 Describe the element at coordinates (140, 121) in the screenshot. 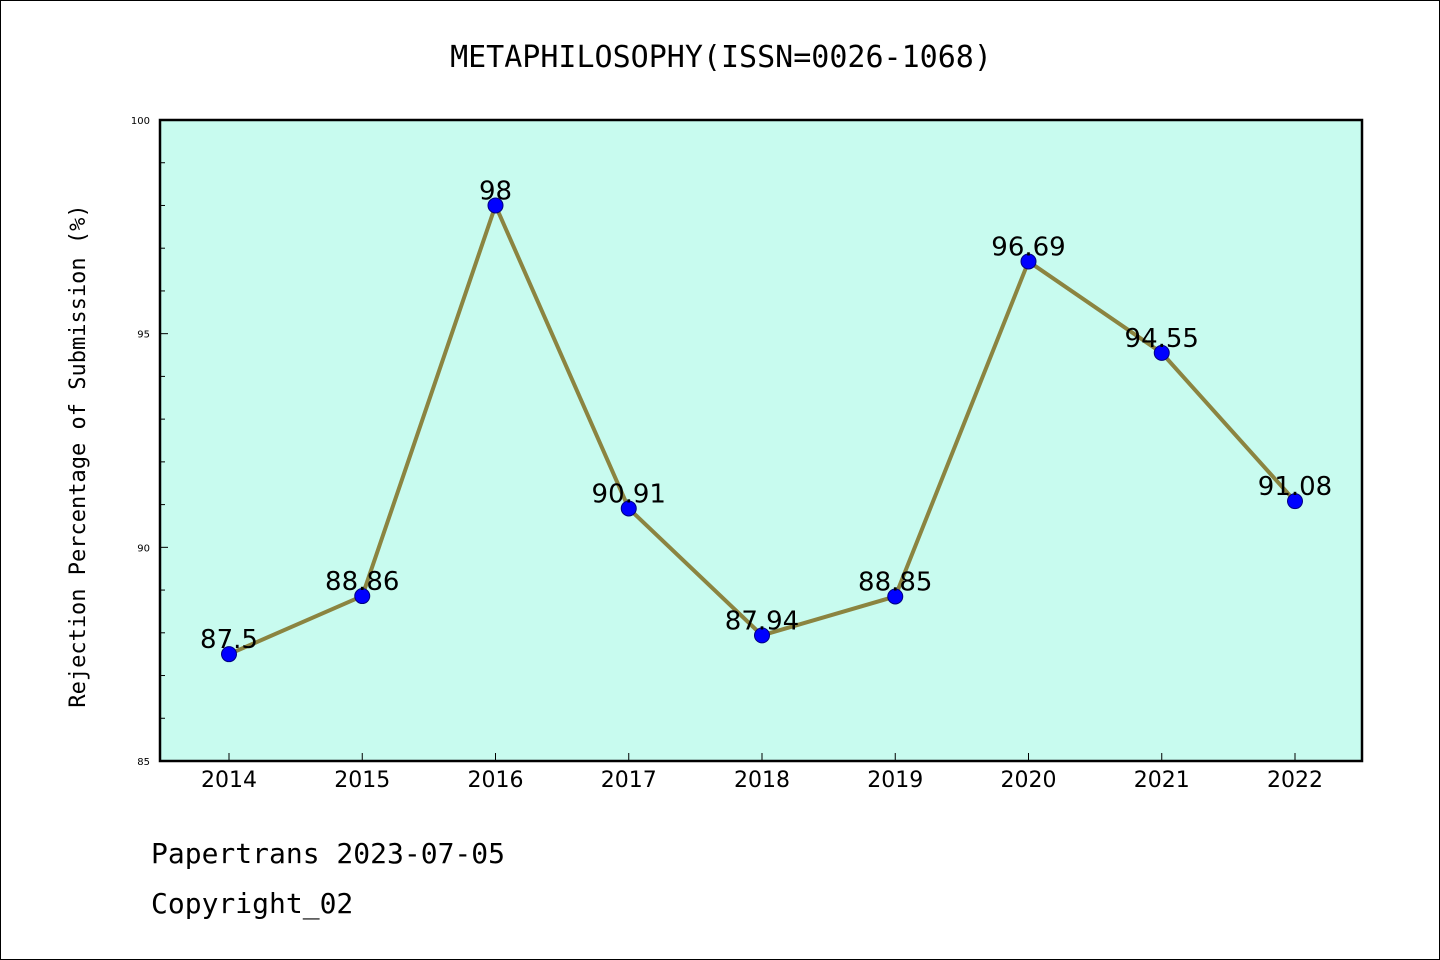

I see `y-tick-label: 100` at that location.